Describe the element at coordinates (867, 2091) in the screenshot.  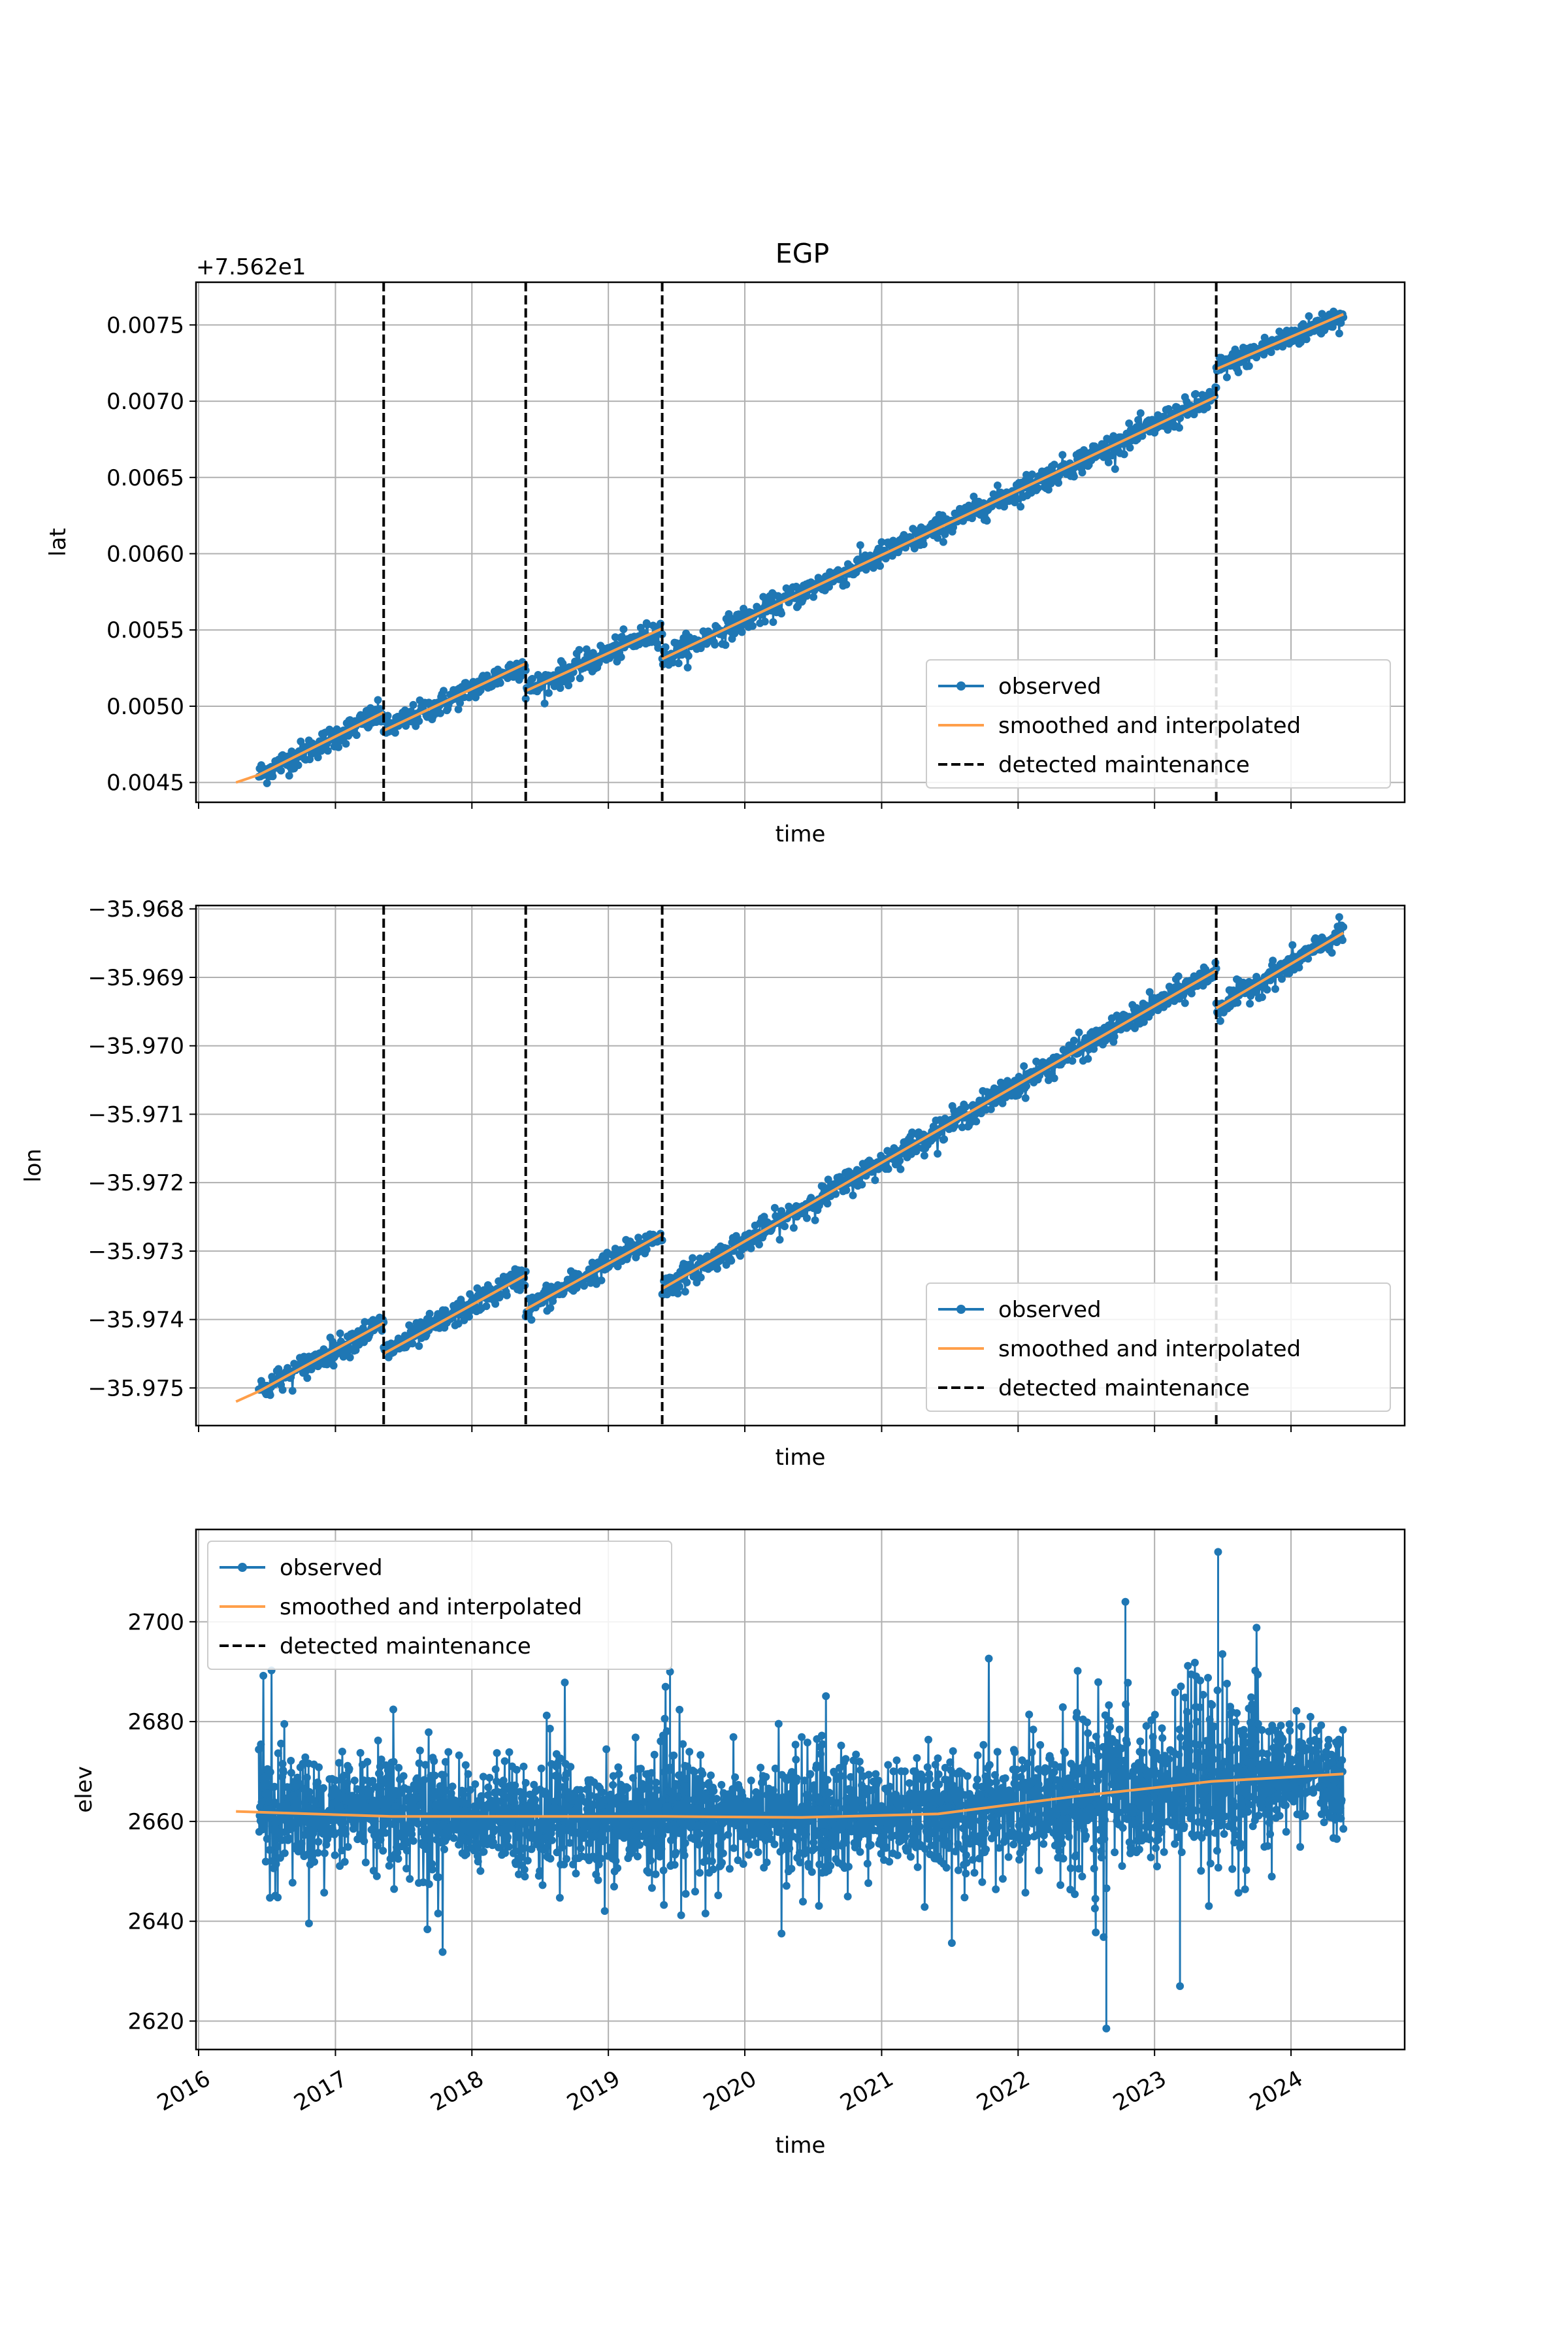
I see `x-tick-label: 2021` at that location.